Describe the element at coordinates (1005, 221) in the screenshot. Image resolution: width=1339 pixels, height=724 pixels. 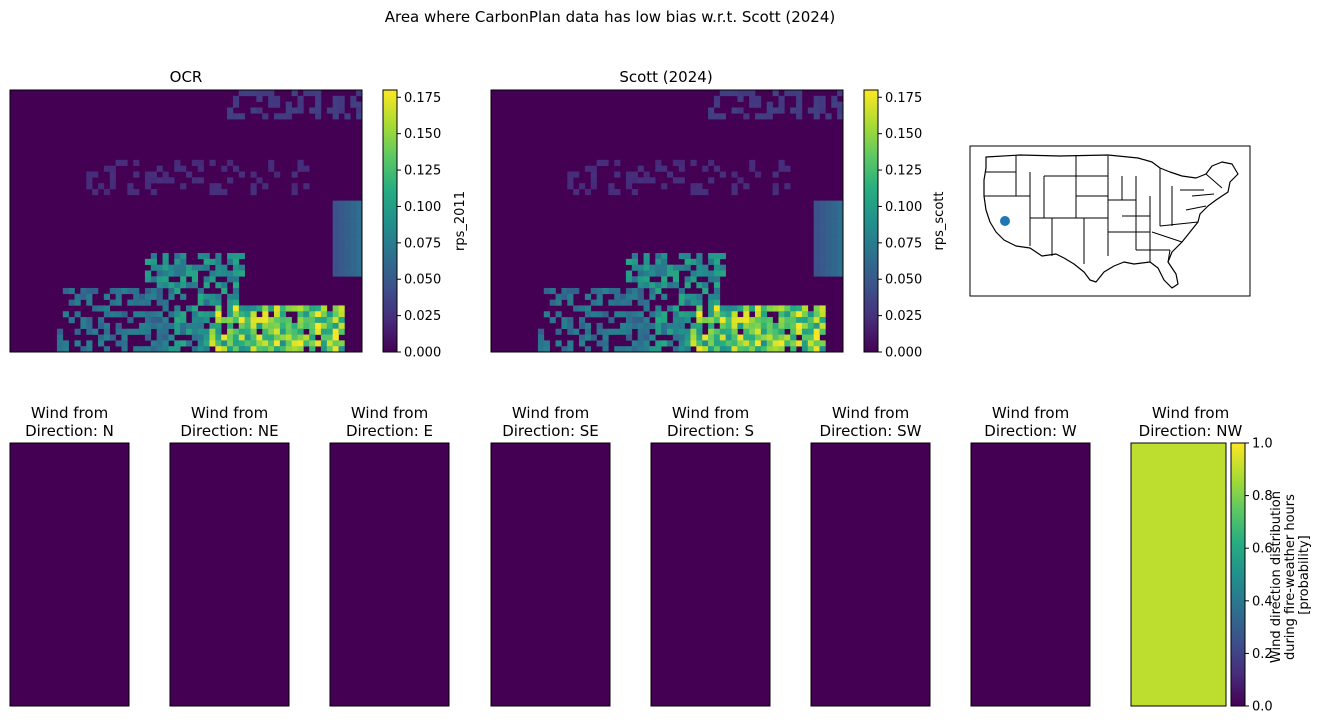
I see `location-marker` at that location.